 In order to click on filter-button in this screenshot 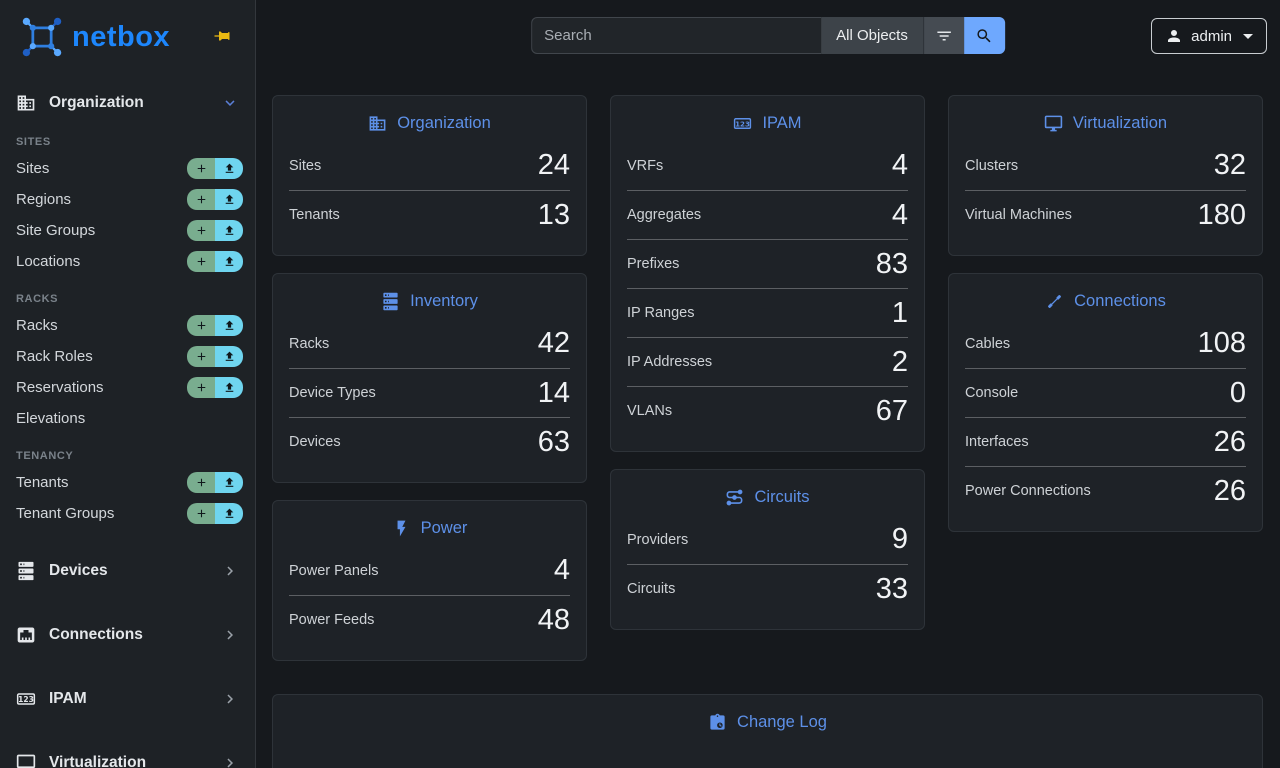, I will do `click(943, 35)`.